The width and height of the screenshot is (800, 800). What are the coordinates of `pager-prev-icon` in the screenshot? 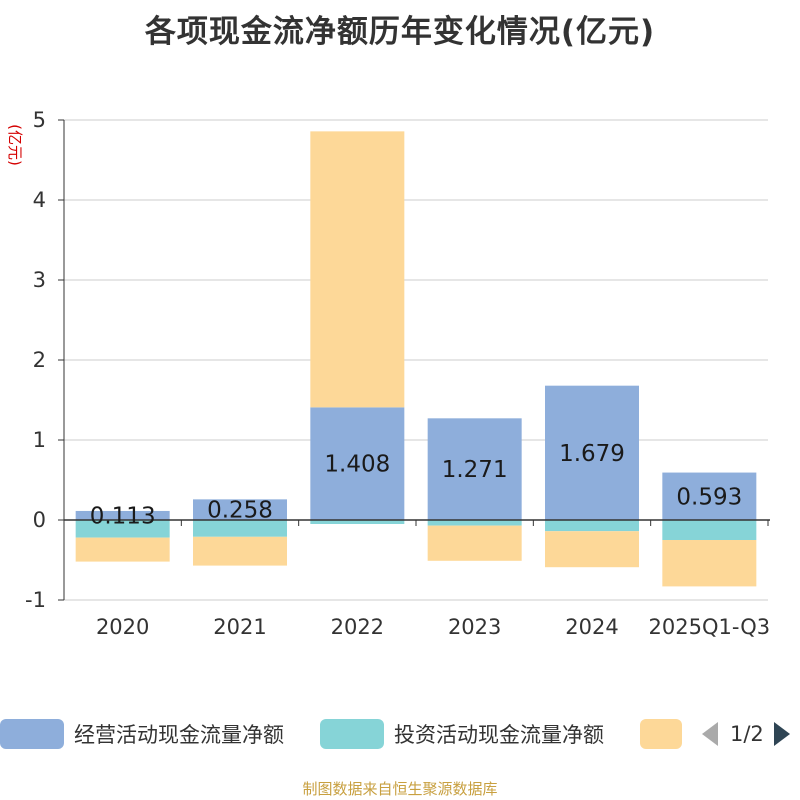 It's located at (710, 734).